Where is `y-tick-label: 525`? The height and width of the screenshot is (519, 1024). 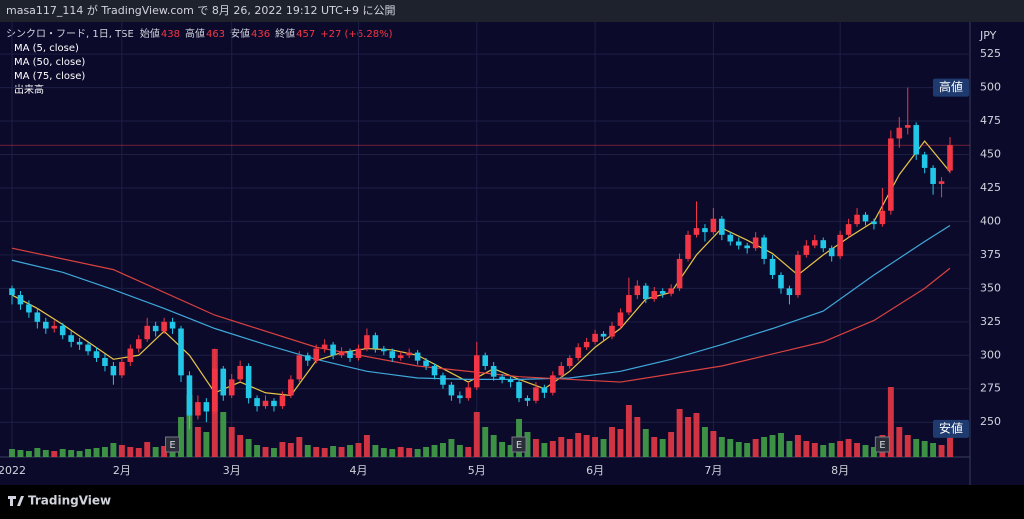 y-tick-label: 525 is located at coordinates (990, 53).